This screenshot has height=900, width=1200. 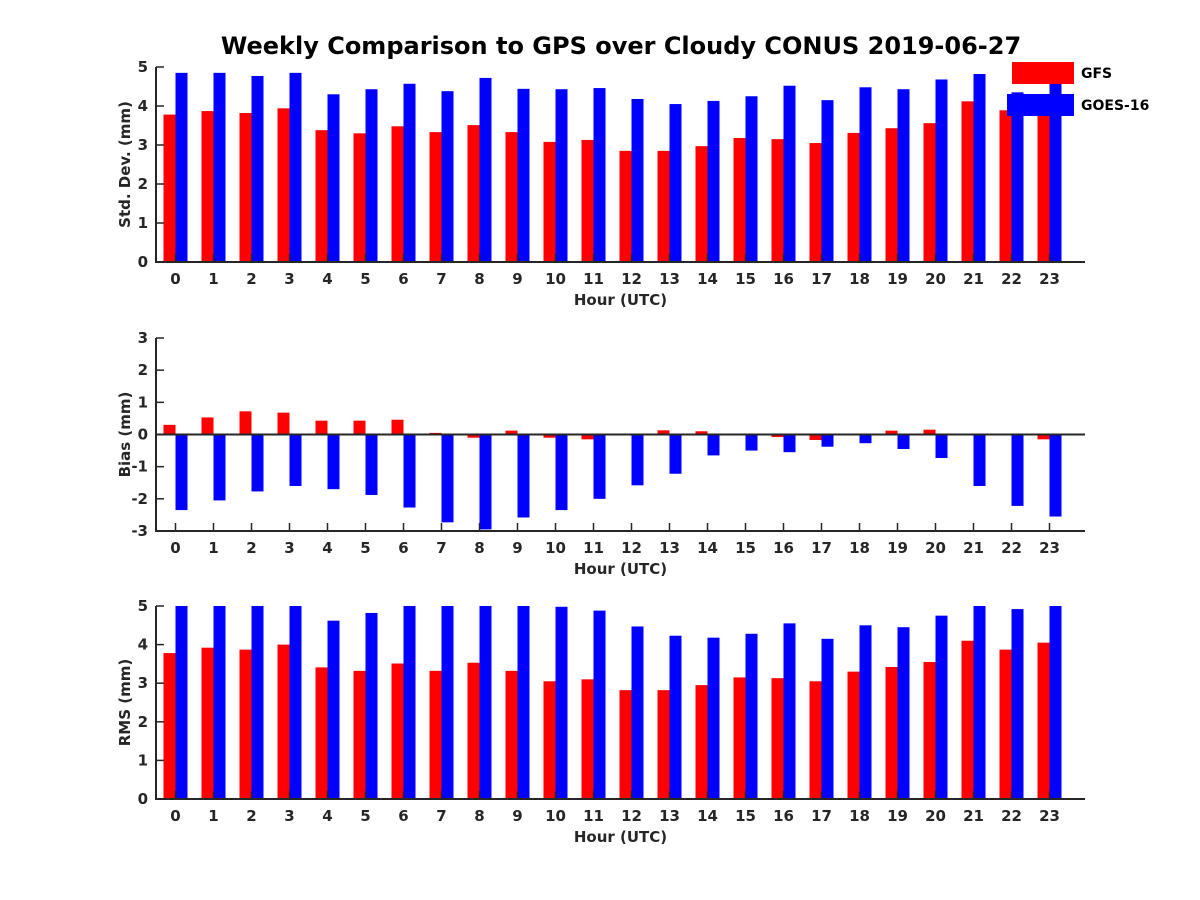 I want to click on x-tick-label: 11, so click(x=593, y=816).